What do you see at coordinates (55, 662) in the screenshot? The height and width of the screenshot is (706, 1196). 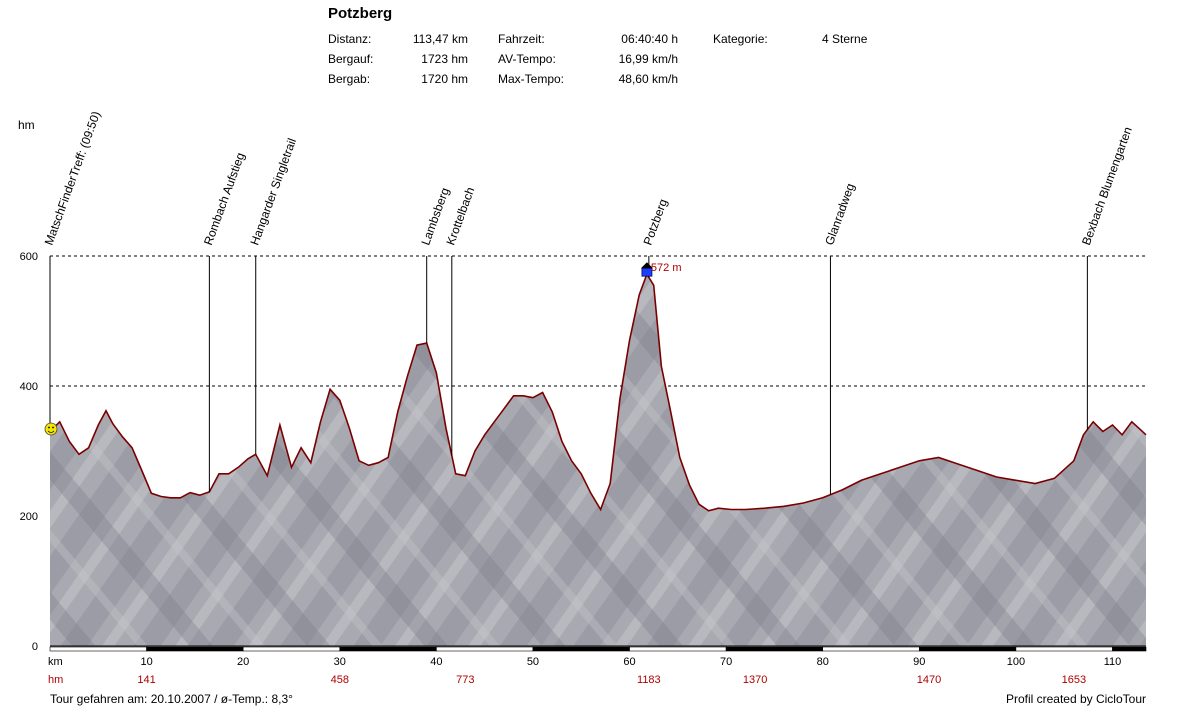 I see `x-axis-label: km` at bounding box center [55, 662].